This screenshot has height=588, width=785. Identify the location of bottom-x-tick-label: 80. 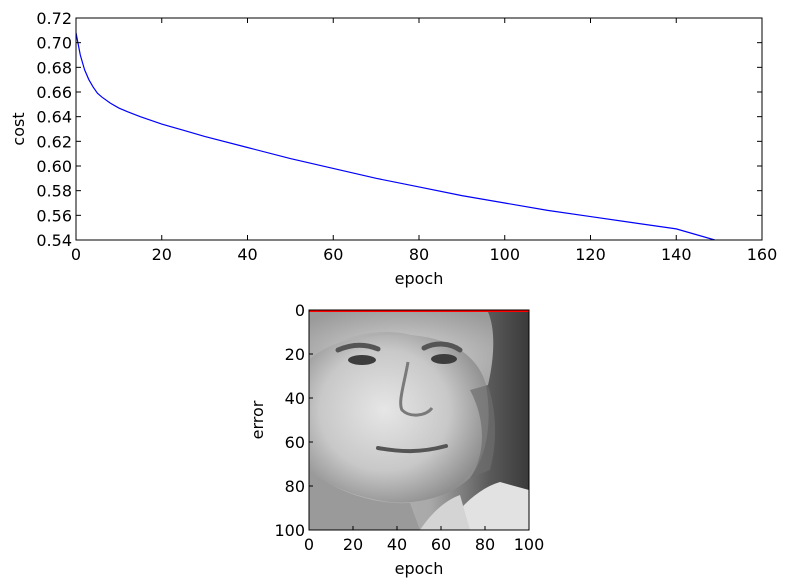
(485, 544).